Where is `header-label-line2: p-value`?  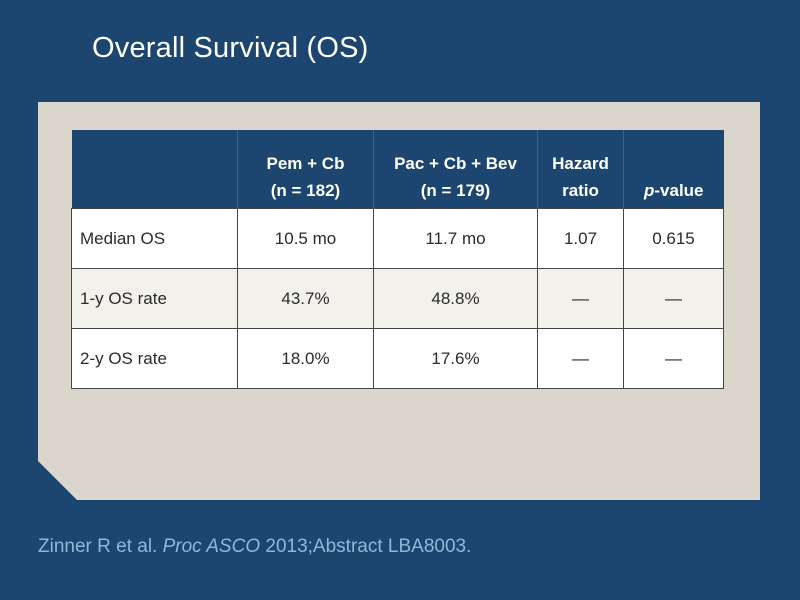
header-label-line2: p-value is located at coordinates (674, 190).